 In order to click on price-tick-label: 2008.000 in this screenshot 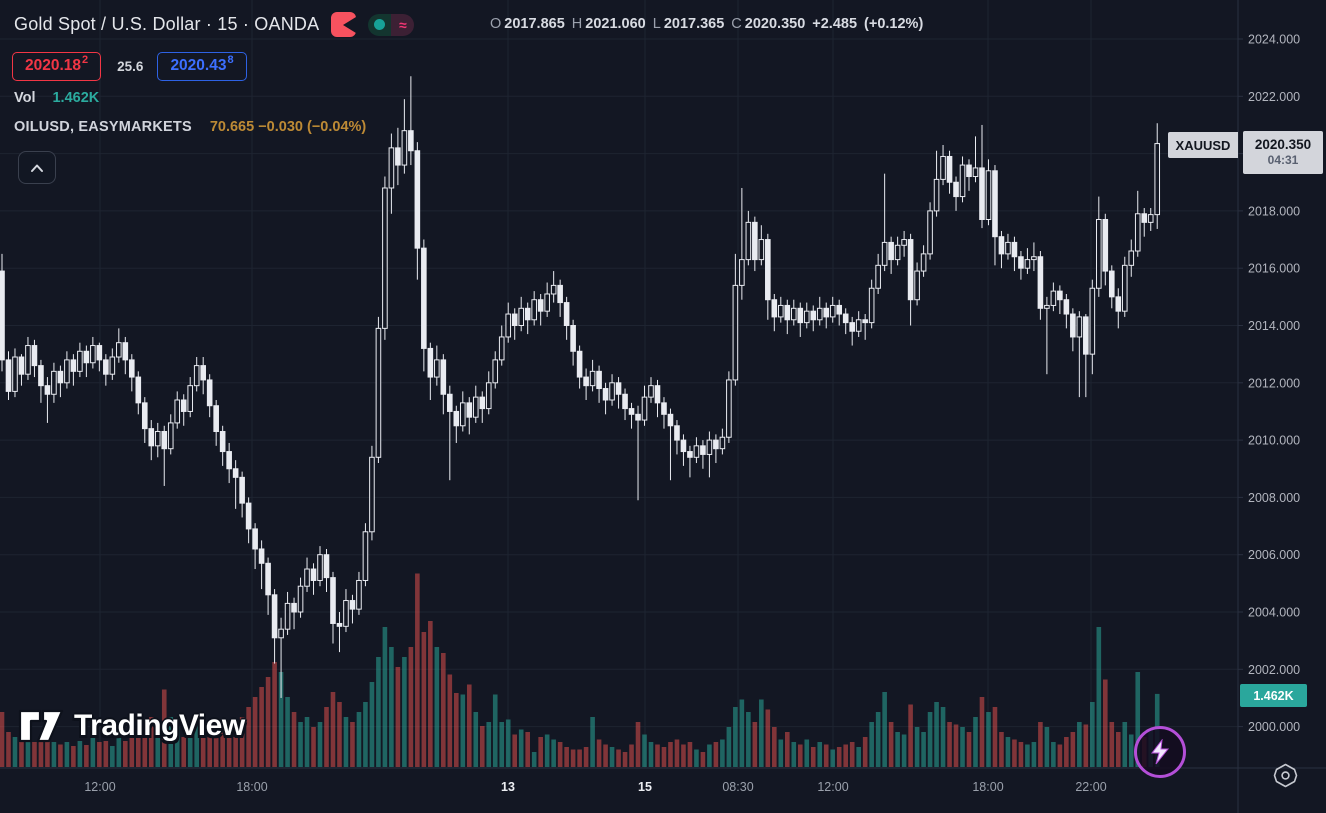, I will do `click(1274, 498)`.